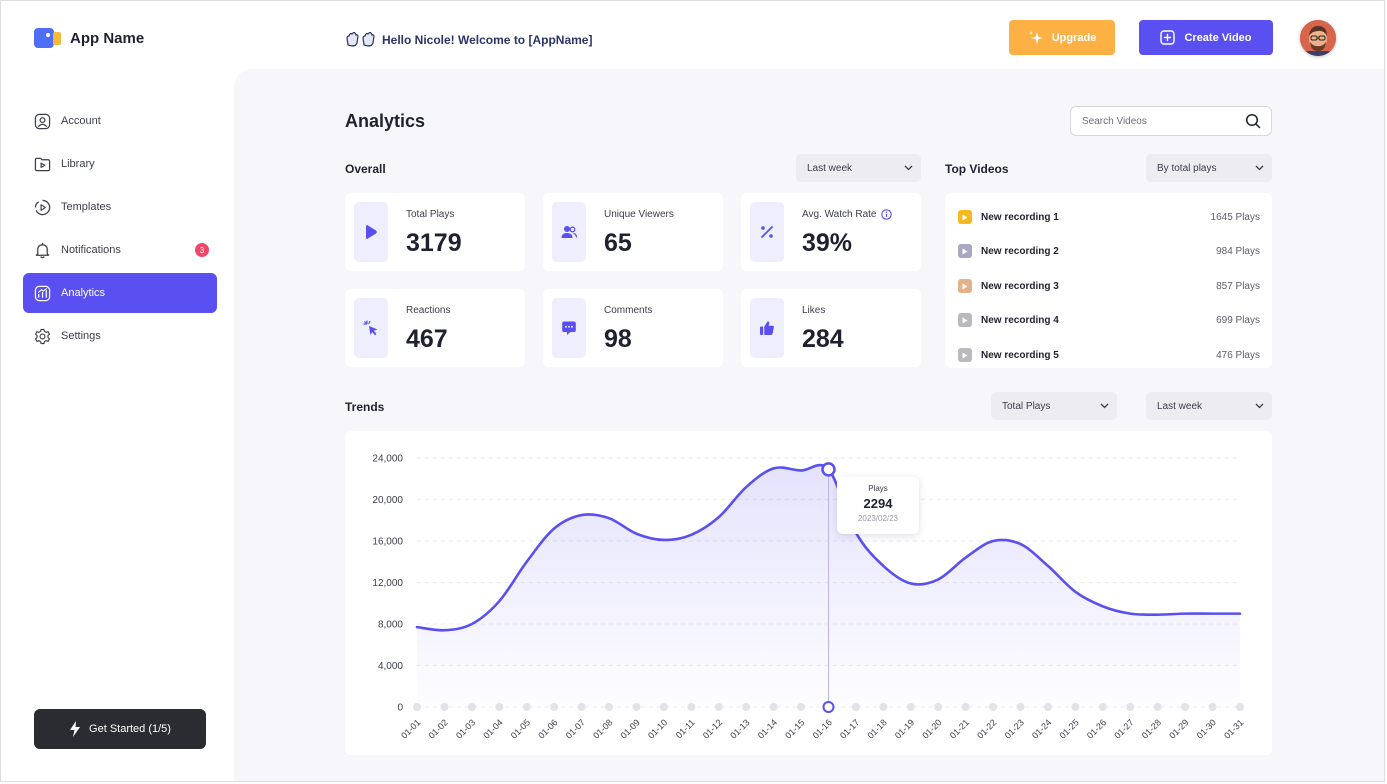 The width and height of the screenshot is (1387, 784). What do you see at coordinates (887, 214) in the screenshot?
I see `info-icon` at bounding box center [887, 214].